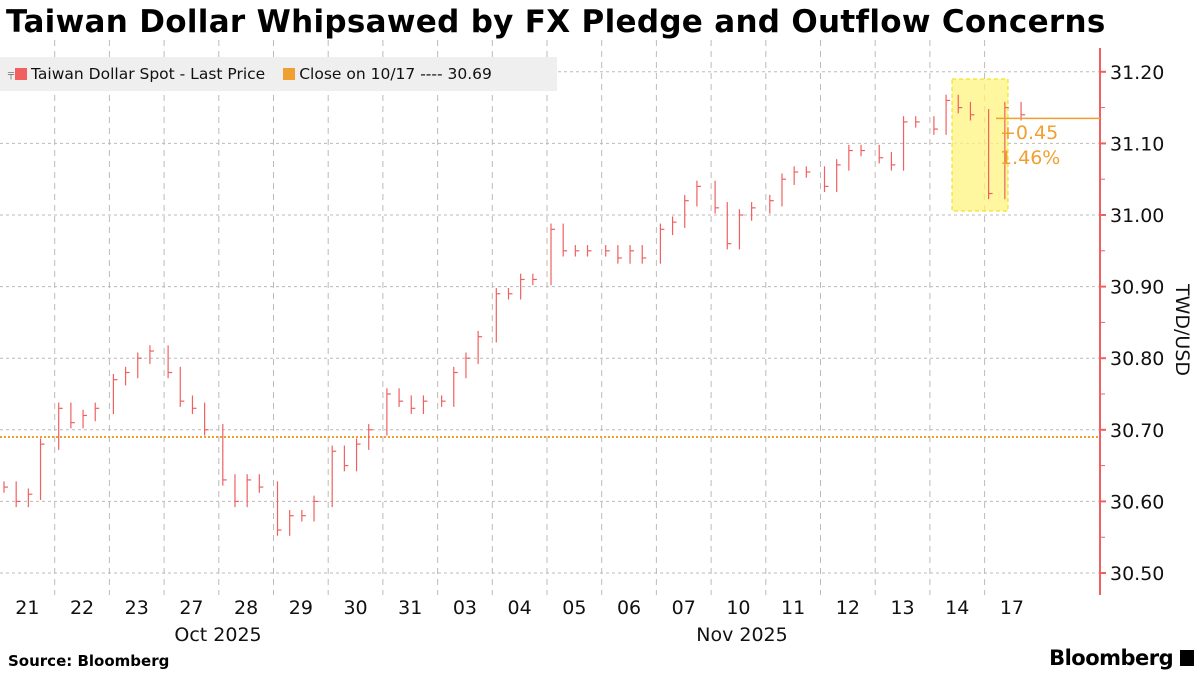  Describe the element at coordinates (1182, 329) in the screenshot. I see `y-axis-label: TWD/USD` at that location.